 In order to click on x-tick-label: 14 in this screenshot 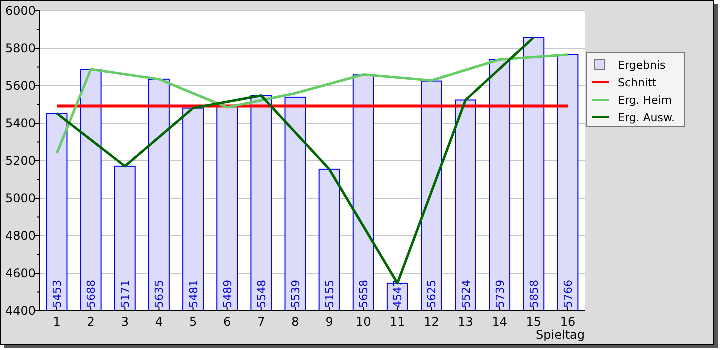, I will do `click(500, 322)`.